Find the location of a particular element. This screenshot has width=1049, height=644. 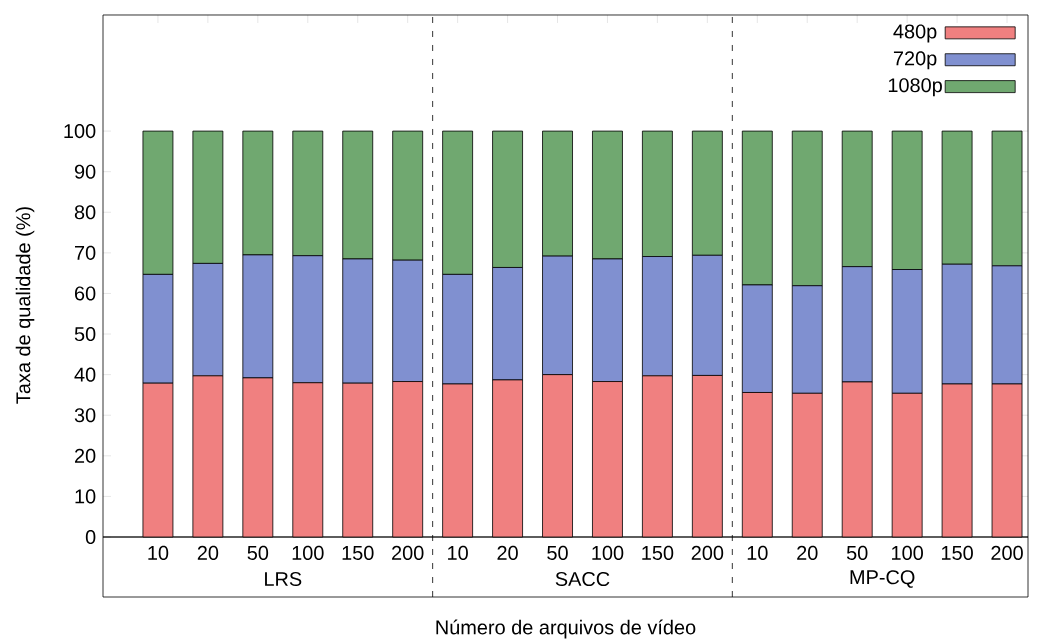

y-tick-label: 40 is located at coordinates (85, 374).